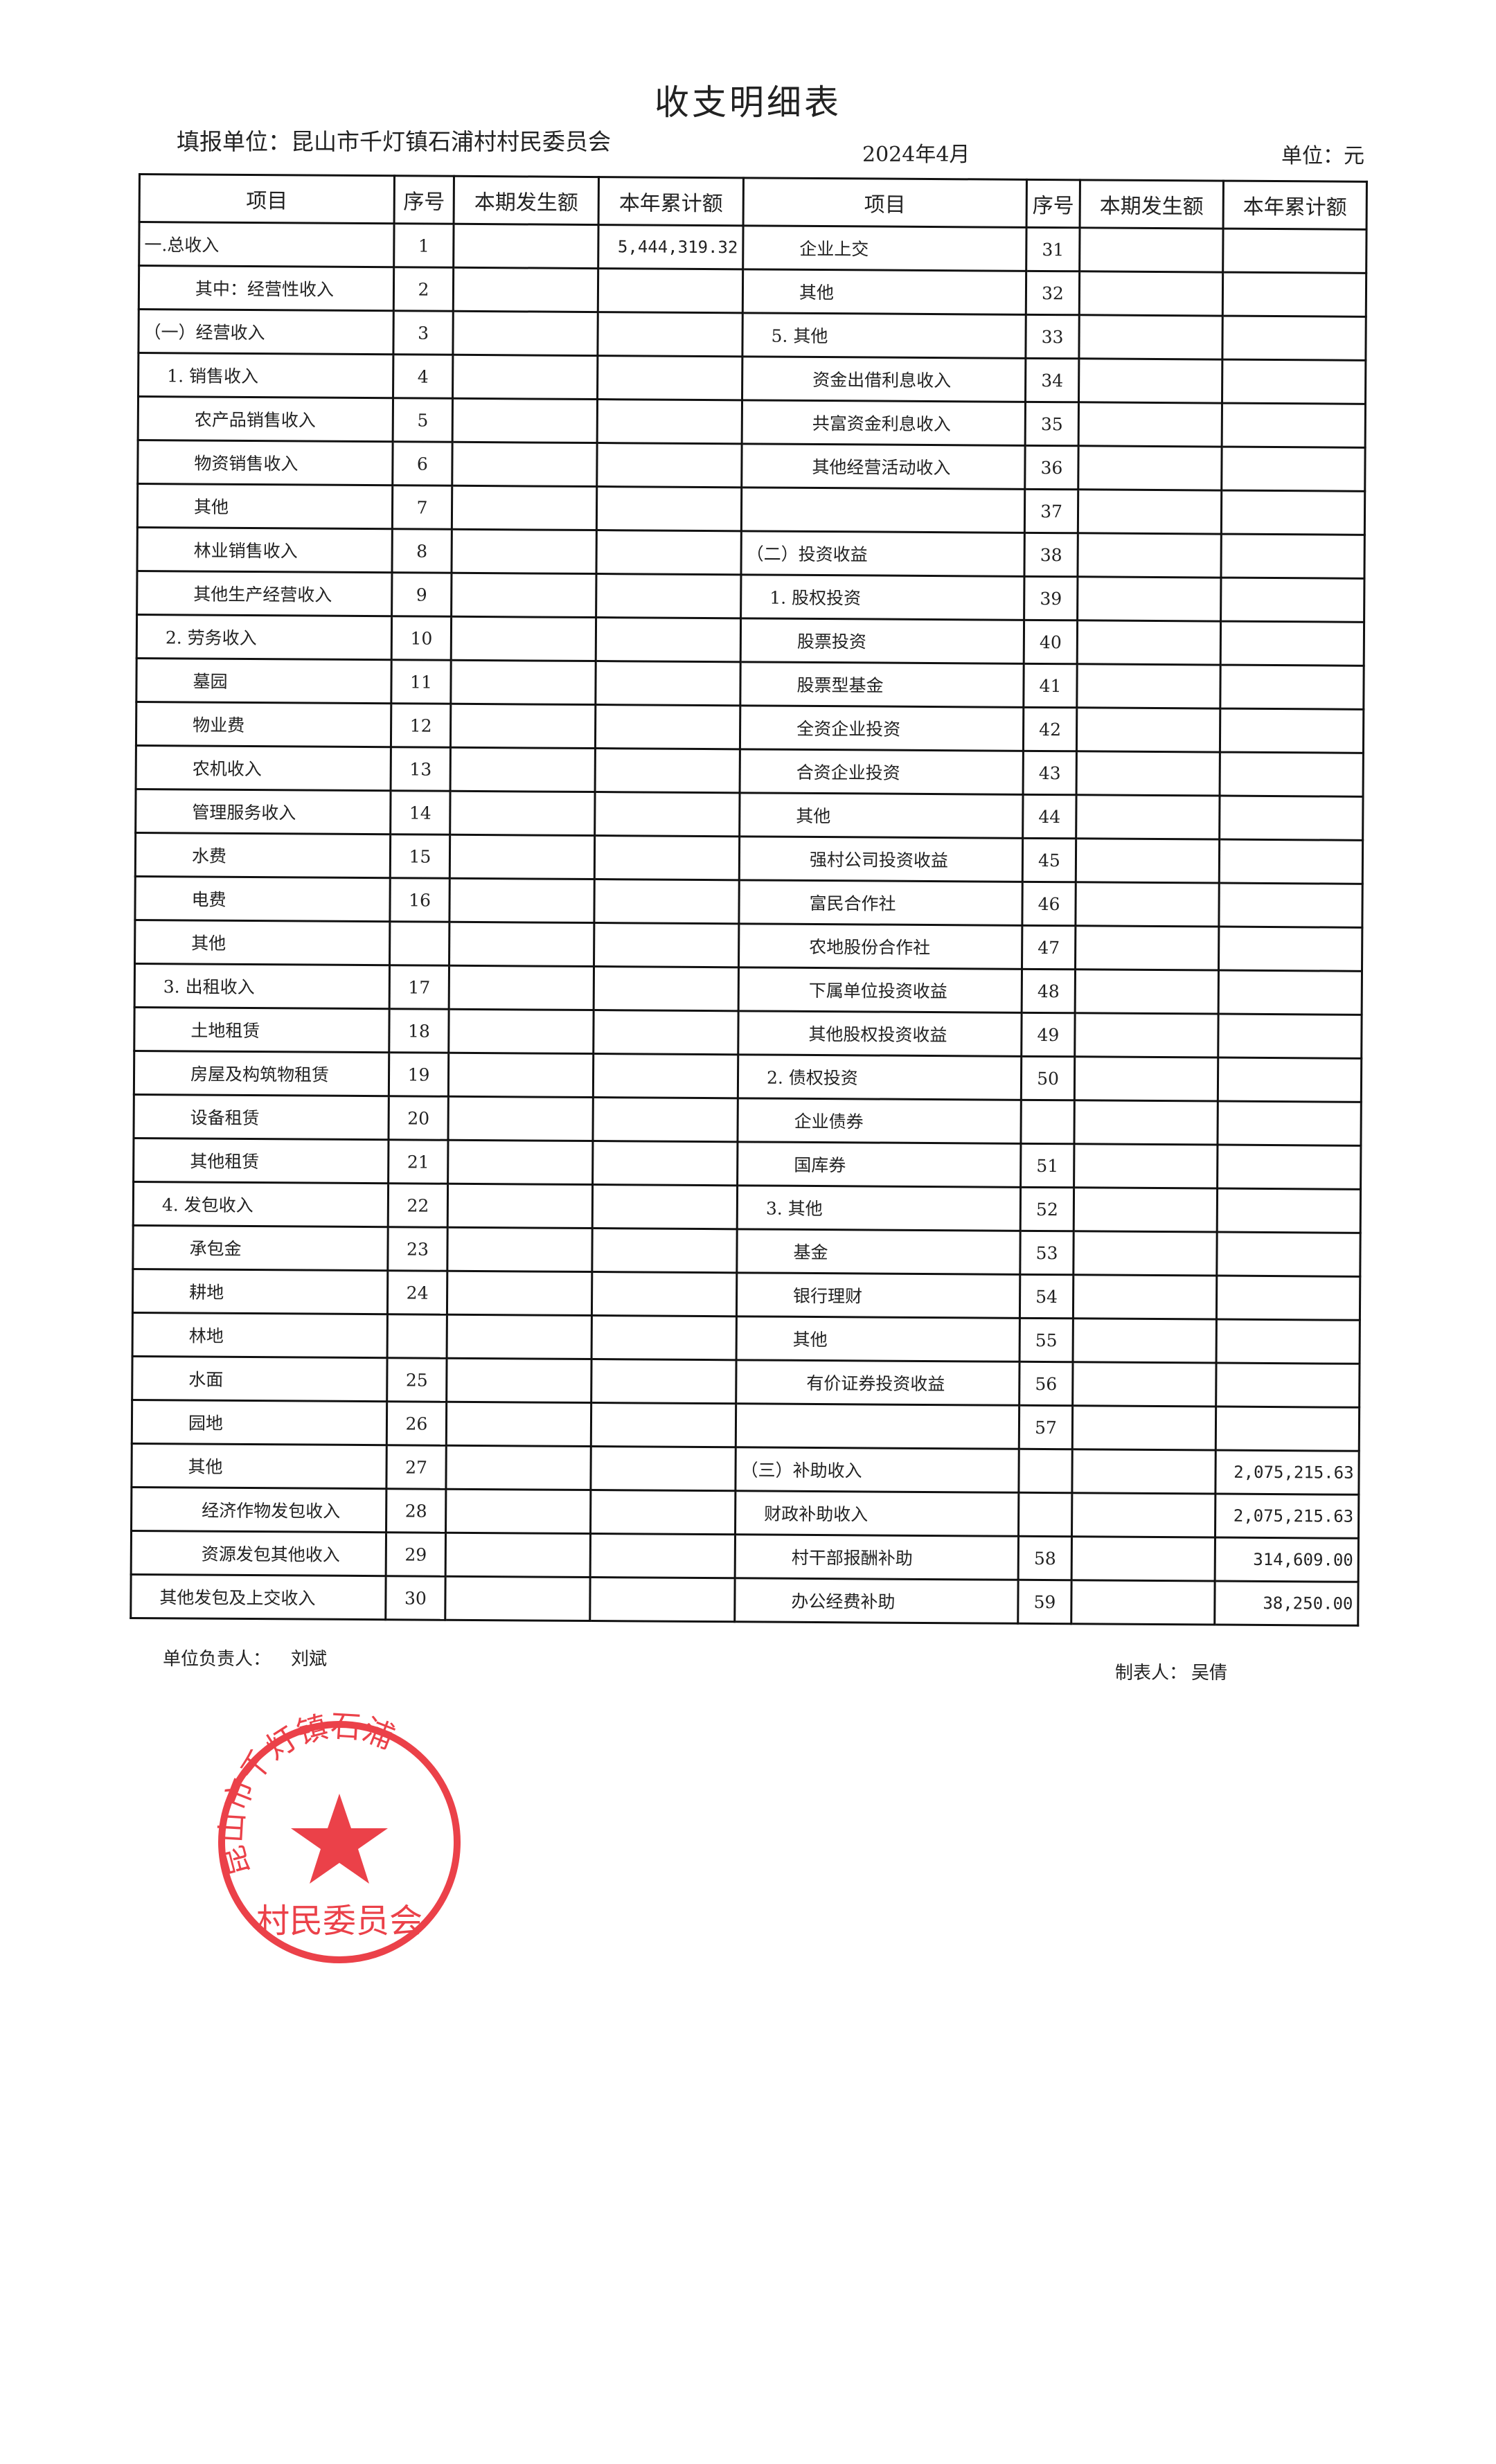 The image size is (1496, 2464). What do you see at coordinates (264, 637) in the screenshot?
I see `left-item-cell: 2. 劳务收入` at bounding box center [264, 637].